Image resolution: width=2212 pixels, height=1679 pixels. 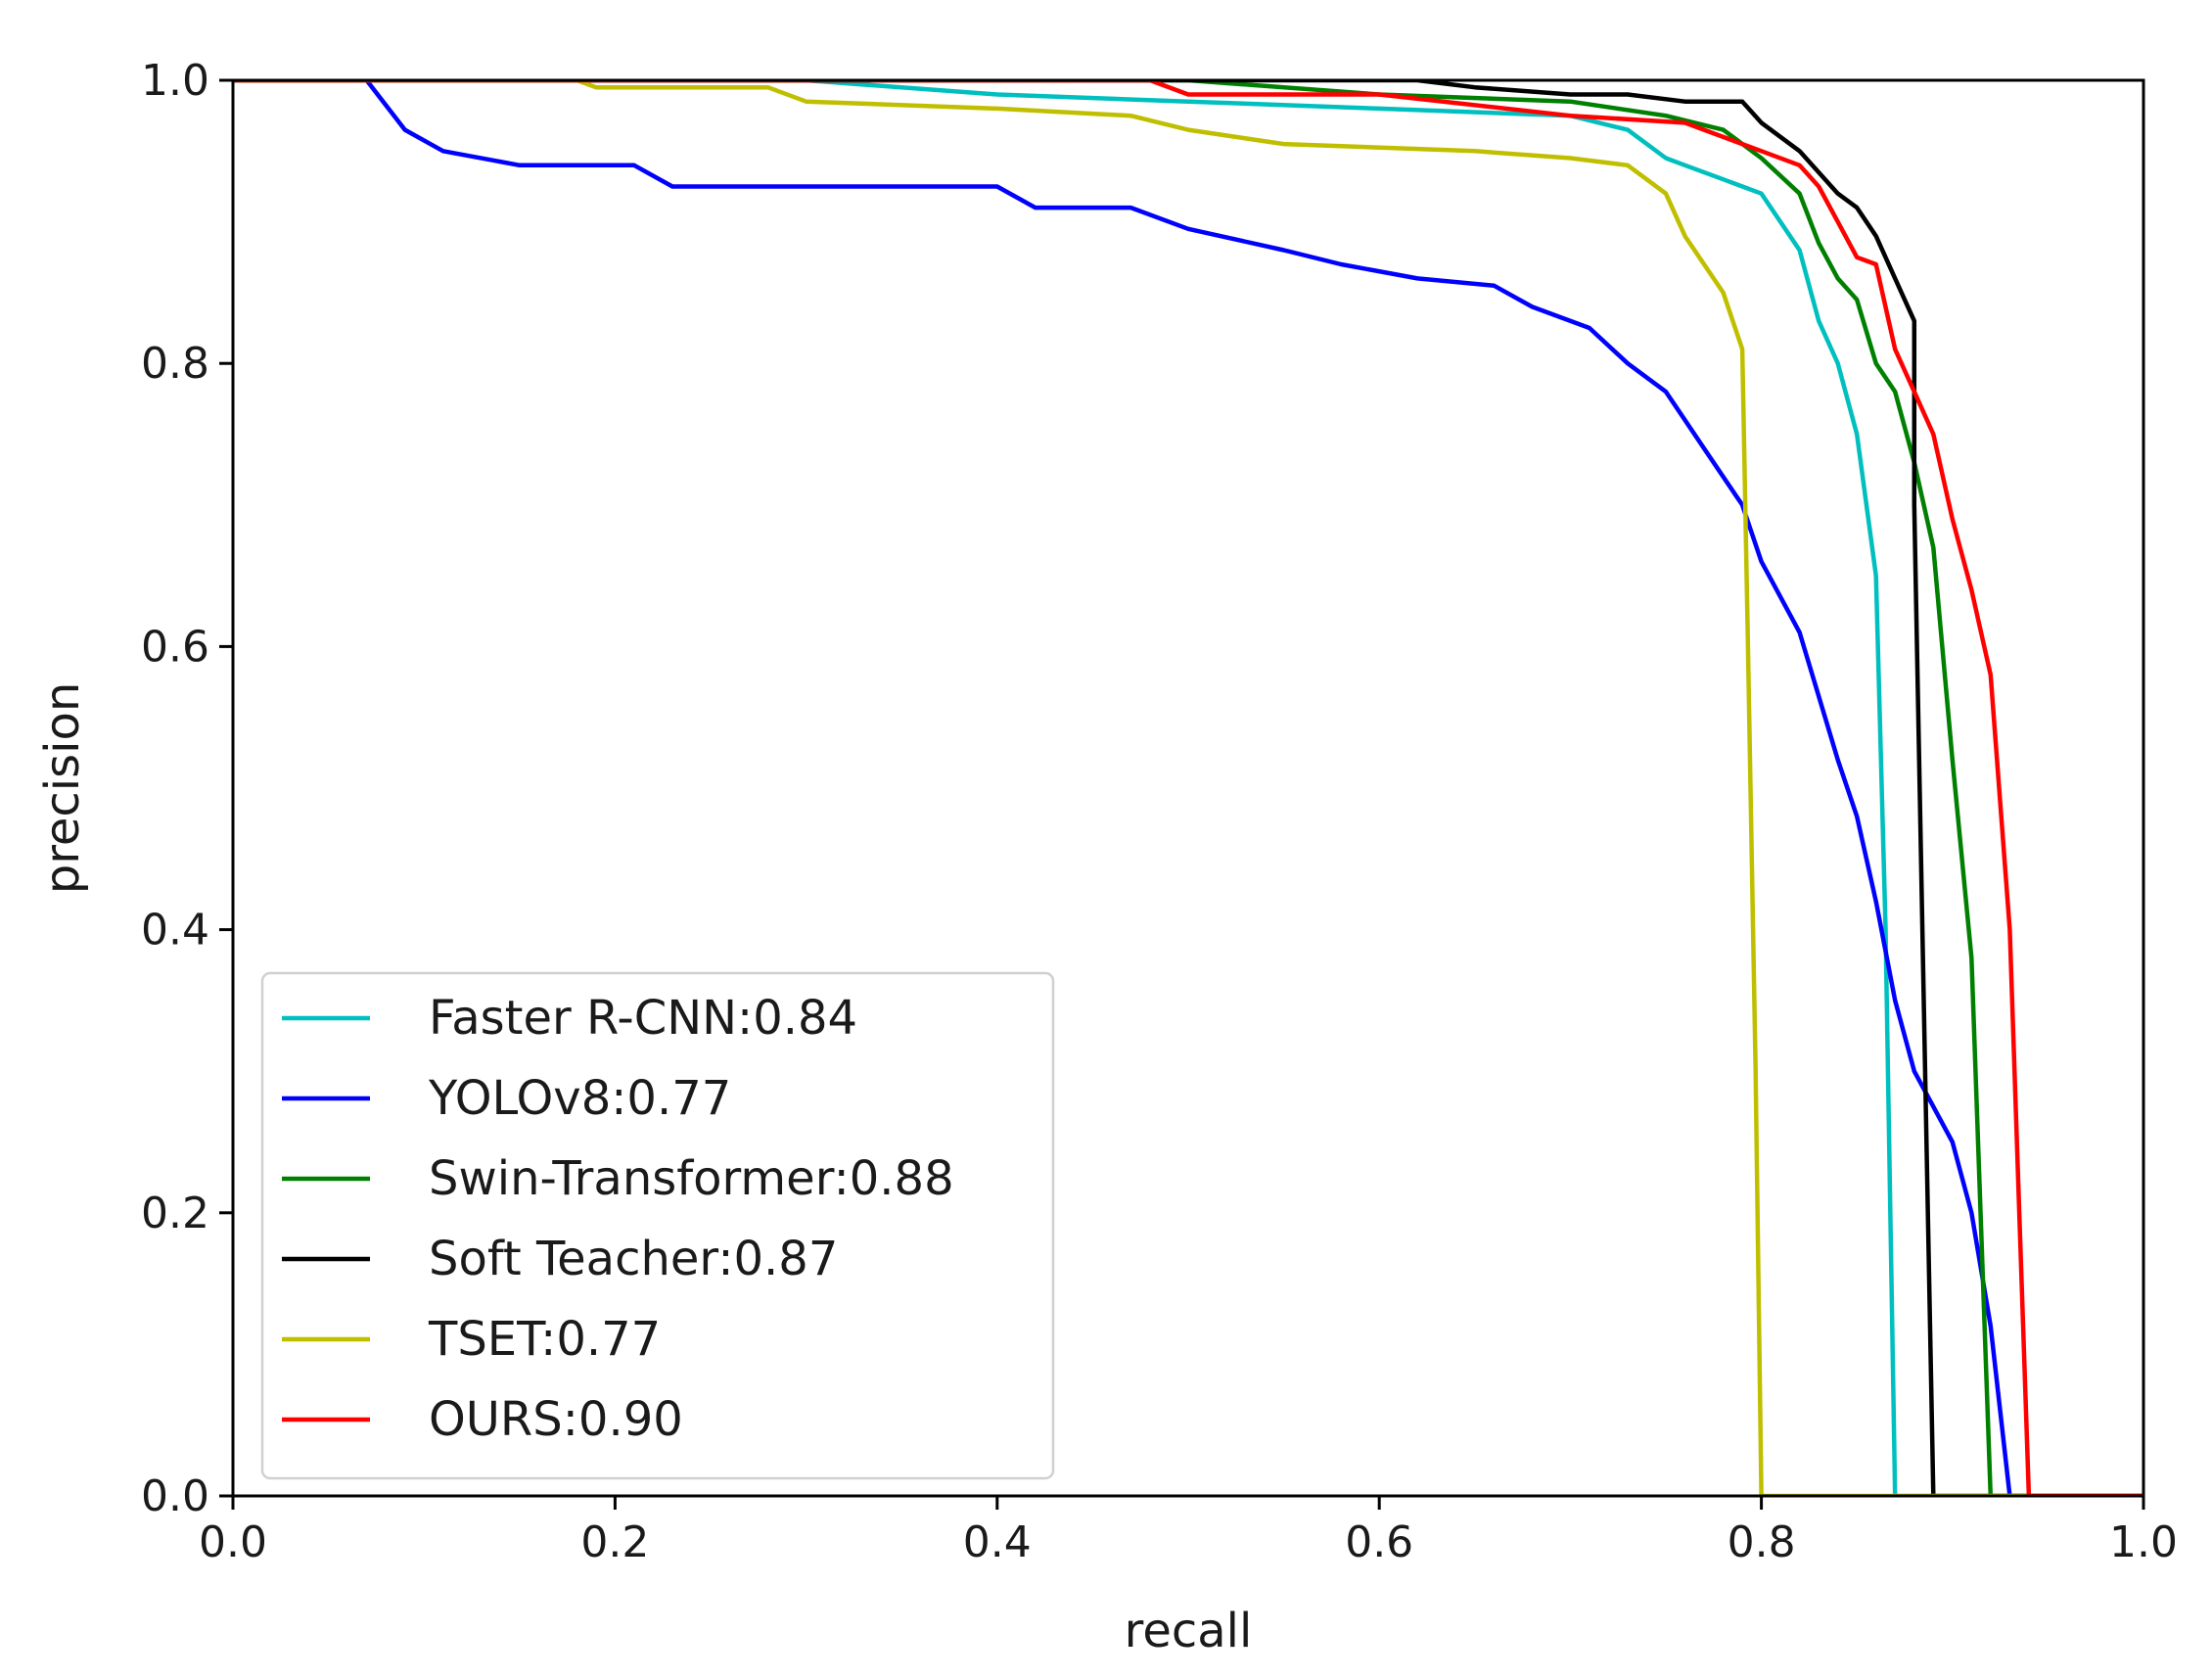 What do you see at coordinates (1189, 1631) in the screenshot?
I see `x-axis-title: recall` at bounding box center [1189, 1631].